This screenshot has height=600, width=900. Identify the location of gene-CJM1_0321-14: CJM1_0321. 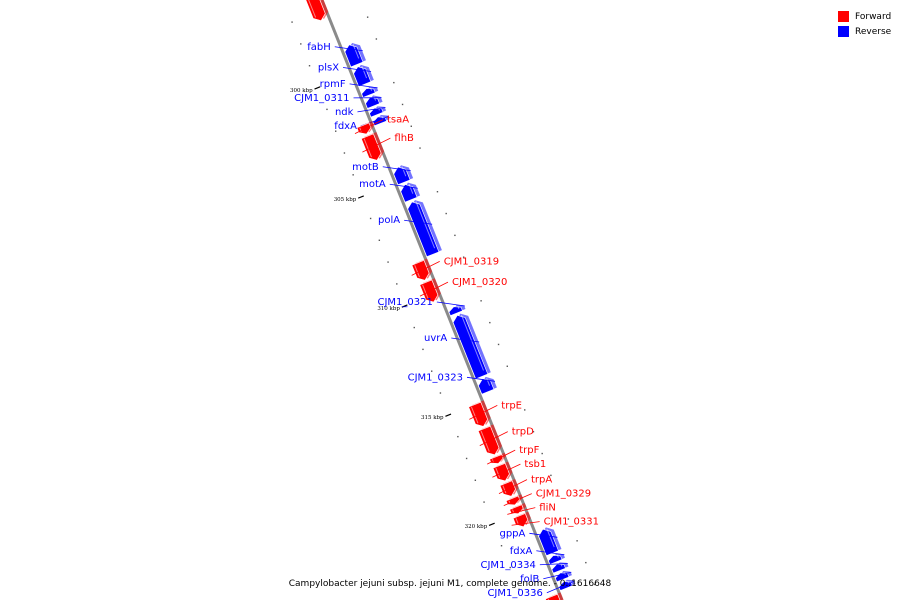
(422, 307).